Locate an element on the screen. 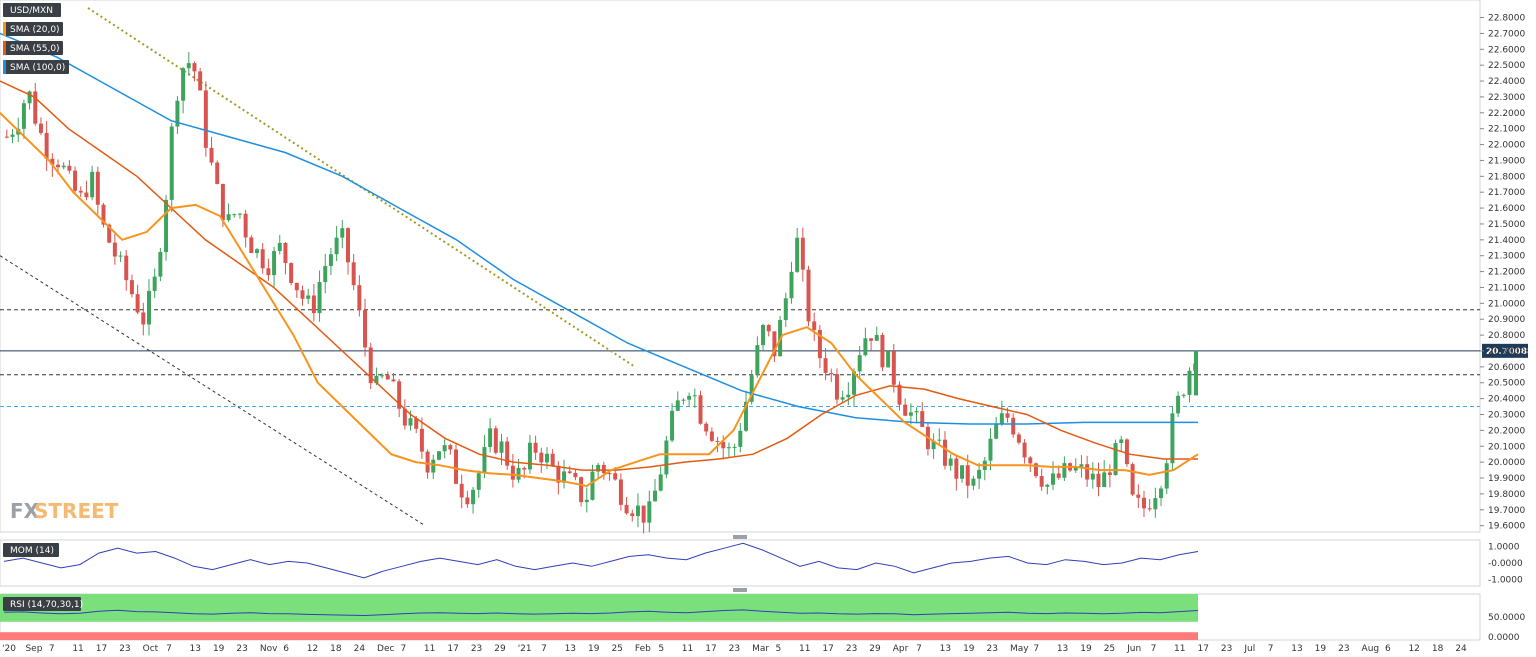 The image size is (1536, 657). x-tick-label: 12 is located at coordinates (1413, 649).